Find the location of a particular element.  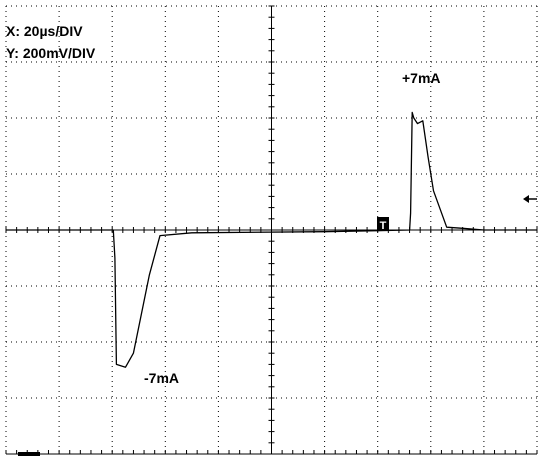

trigger-marker: T is located at coordinates (383, 224).